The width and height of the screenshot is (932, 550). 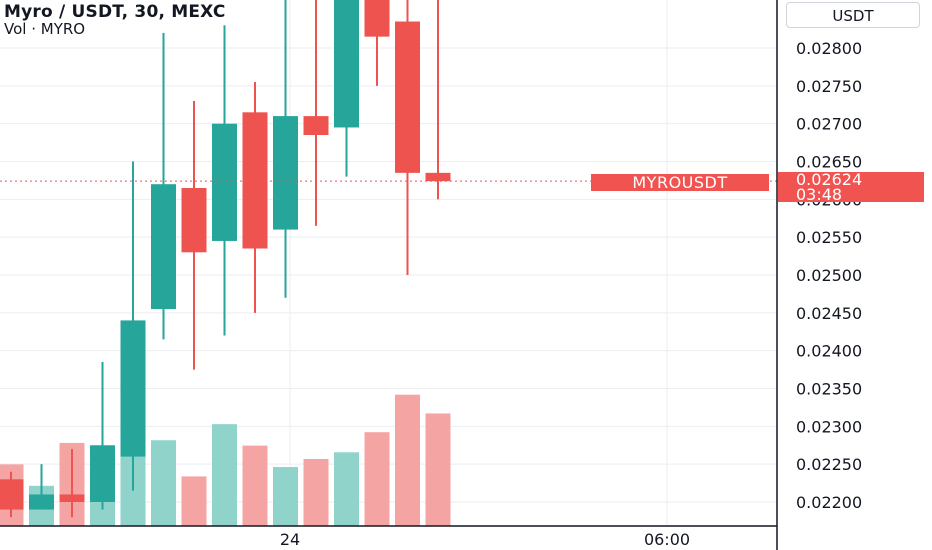 What do you see at coordinates (829, 502) in the screenshot?
I see `price-tick-label: 0.02200` at bounding box center [829, 502].